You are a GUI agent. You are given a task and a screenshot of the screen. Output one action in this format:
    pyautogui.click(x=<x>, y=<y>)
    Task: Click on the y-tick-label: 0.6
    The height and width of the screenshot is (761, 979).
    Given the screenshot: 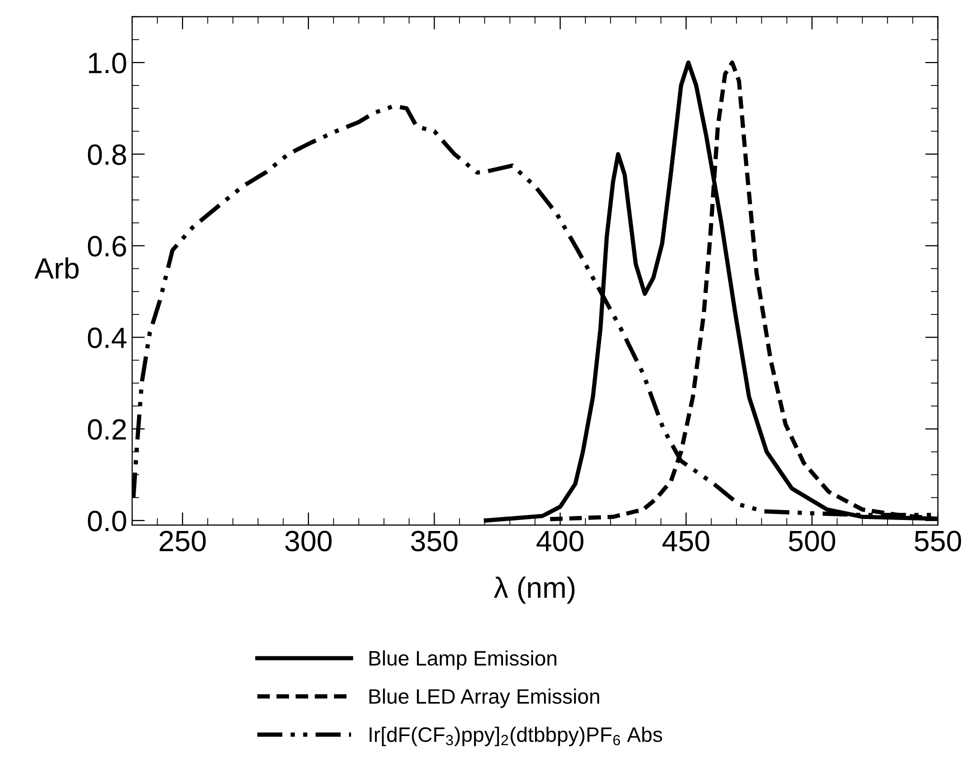 What is the action you would take?
    pyautogui.click(x=107, y=246)
    